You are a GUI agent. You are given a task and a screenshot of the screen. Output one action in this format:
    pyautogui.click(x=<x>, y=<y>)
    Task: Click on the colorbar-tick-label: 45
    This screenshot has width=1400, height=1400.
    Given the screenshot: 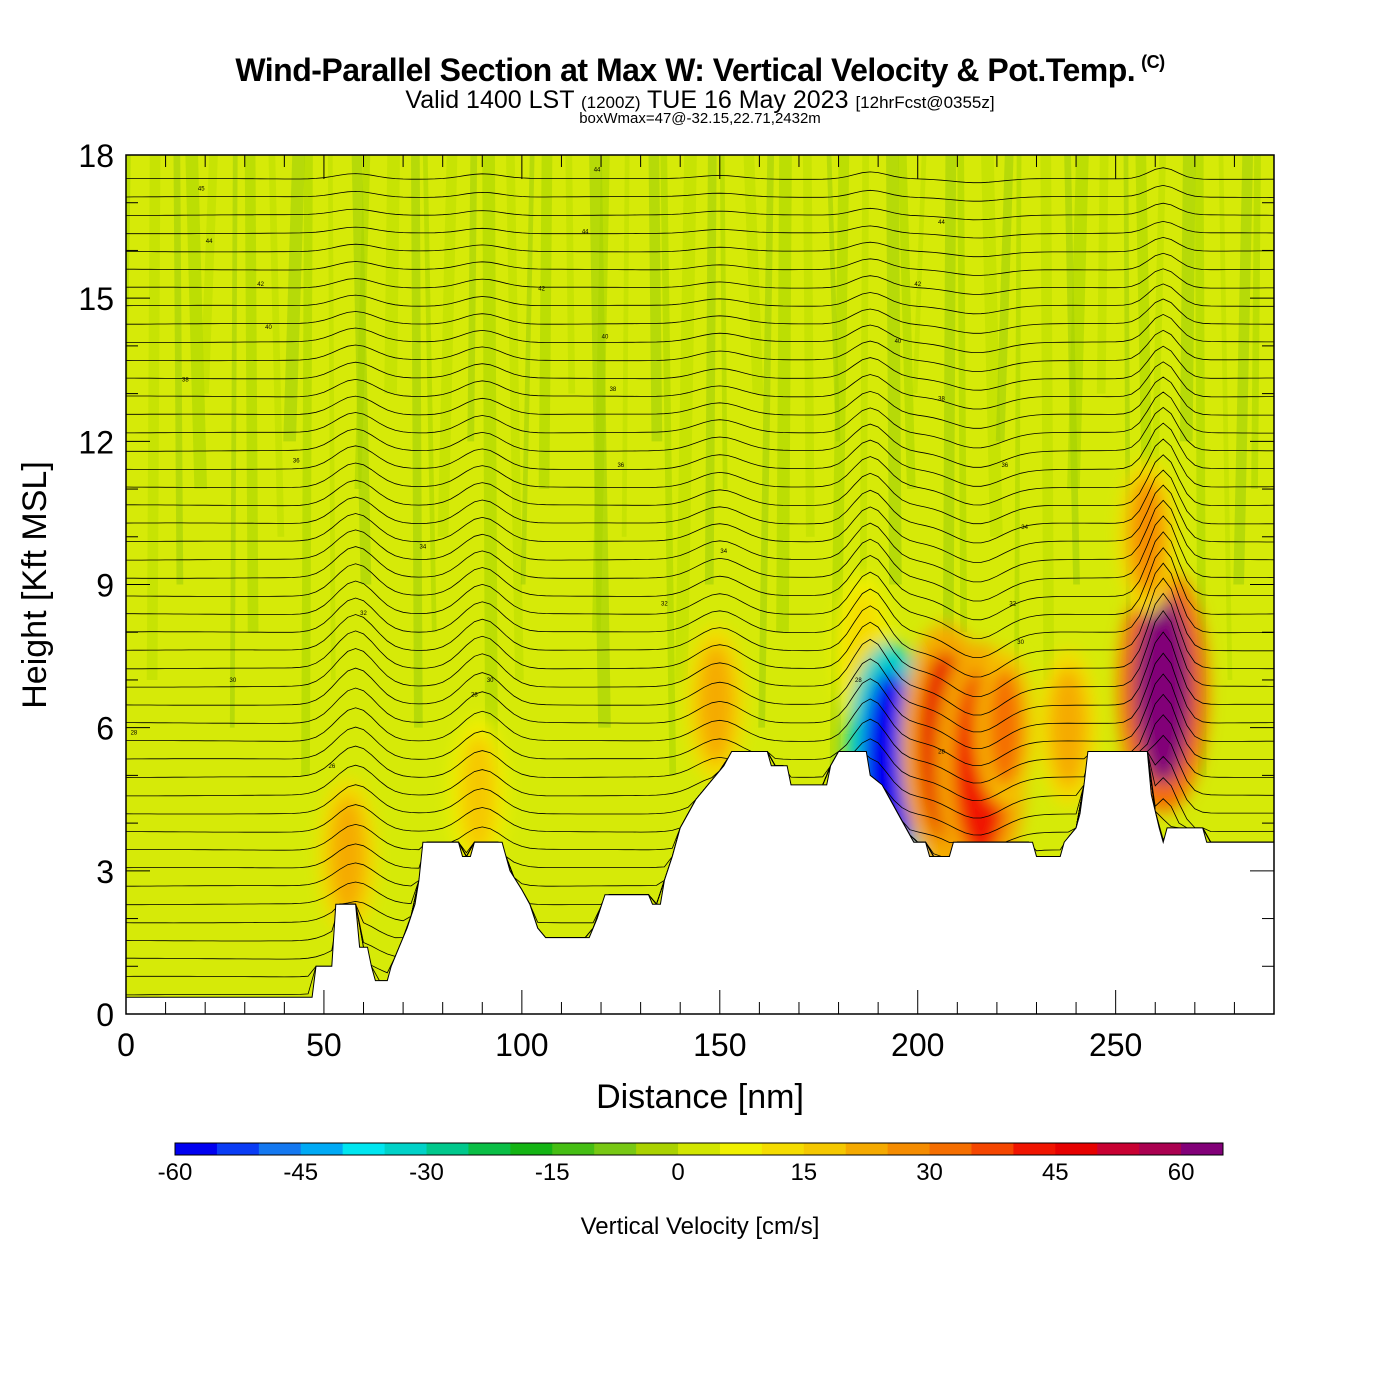 What is the action you would take?
    pyautogui.click(x=1055, y=1172)
    